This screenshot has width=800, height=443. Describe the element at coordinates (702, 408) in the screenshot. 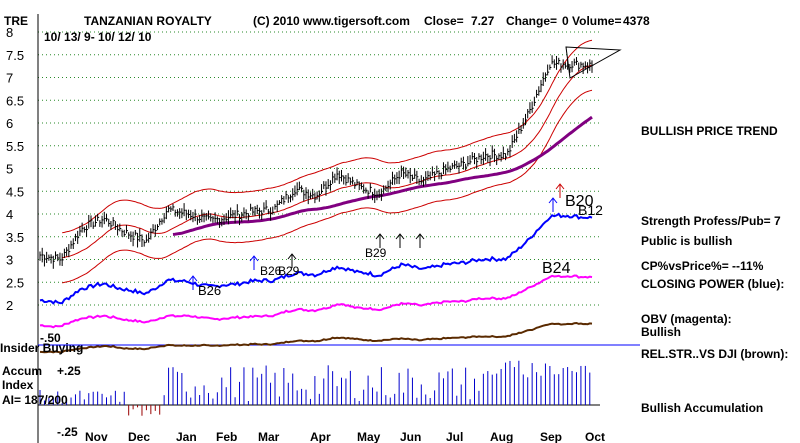

I see `accum-status: Bullish Accumulation` at that location.